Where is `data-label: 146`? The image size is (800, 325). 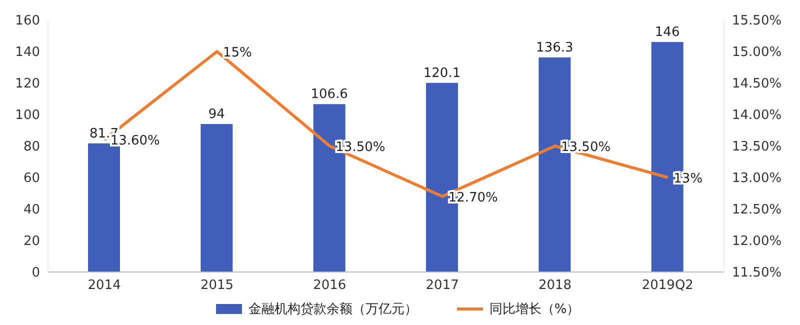
data-label: 146 is located at coordinates (667, 32).